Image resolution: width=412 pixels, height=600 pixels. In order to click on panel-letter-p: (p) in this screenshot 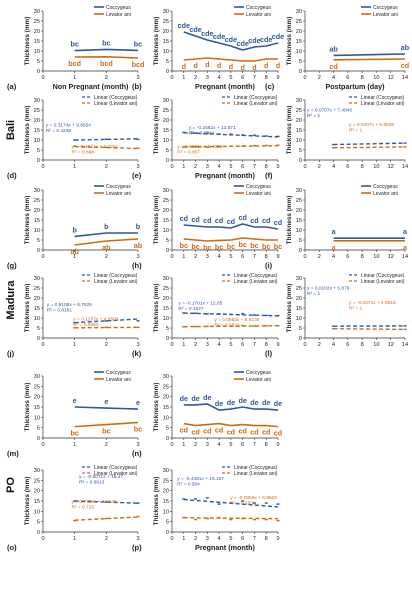, I will do `click(137, 547)`.